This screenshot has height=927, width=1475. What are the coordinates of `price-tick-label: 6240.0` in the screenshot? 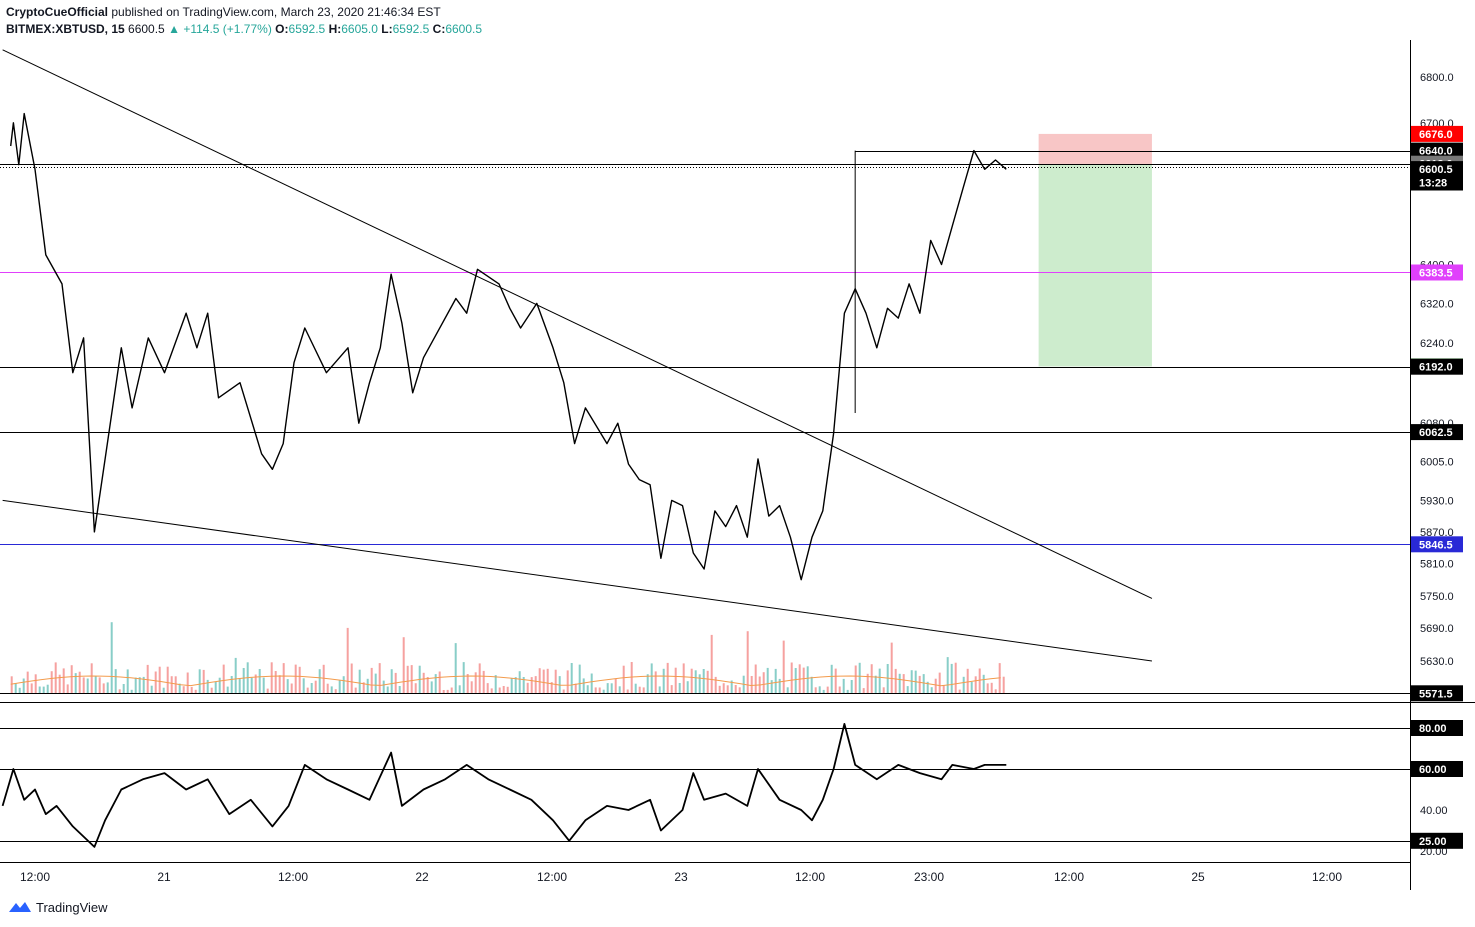 It's located at (1437, 344).